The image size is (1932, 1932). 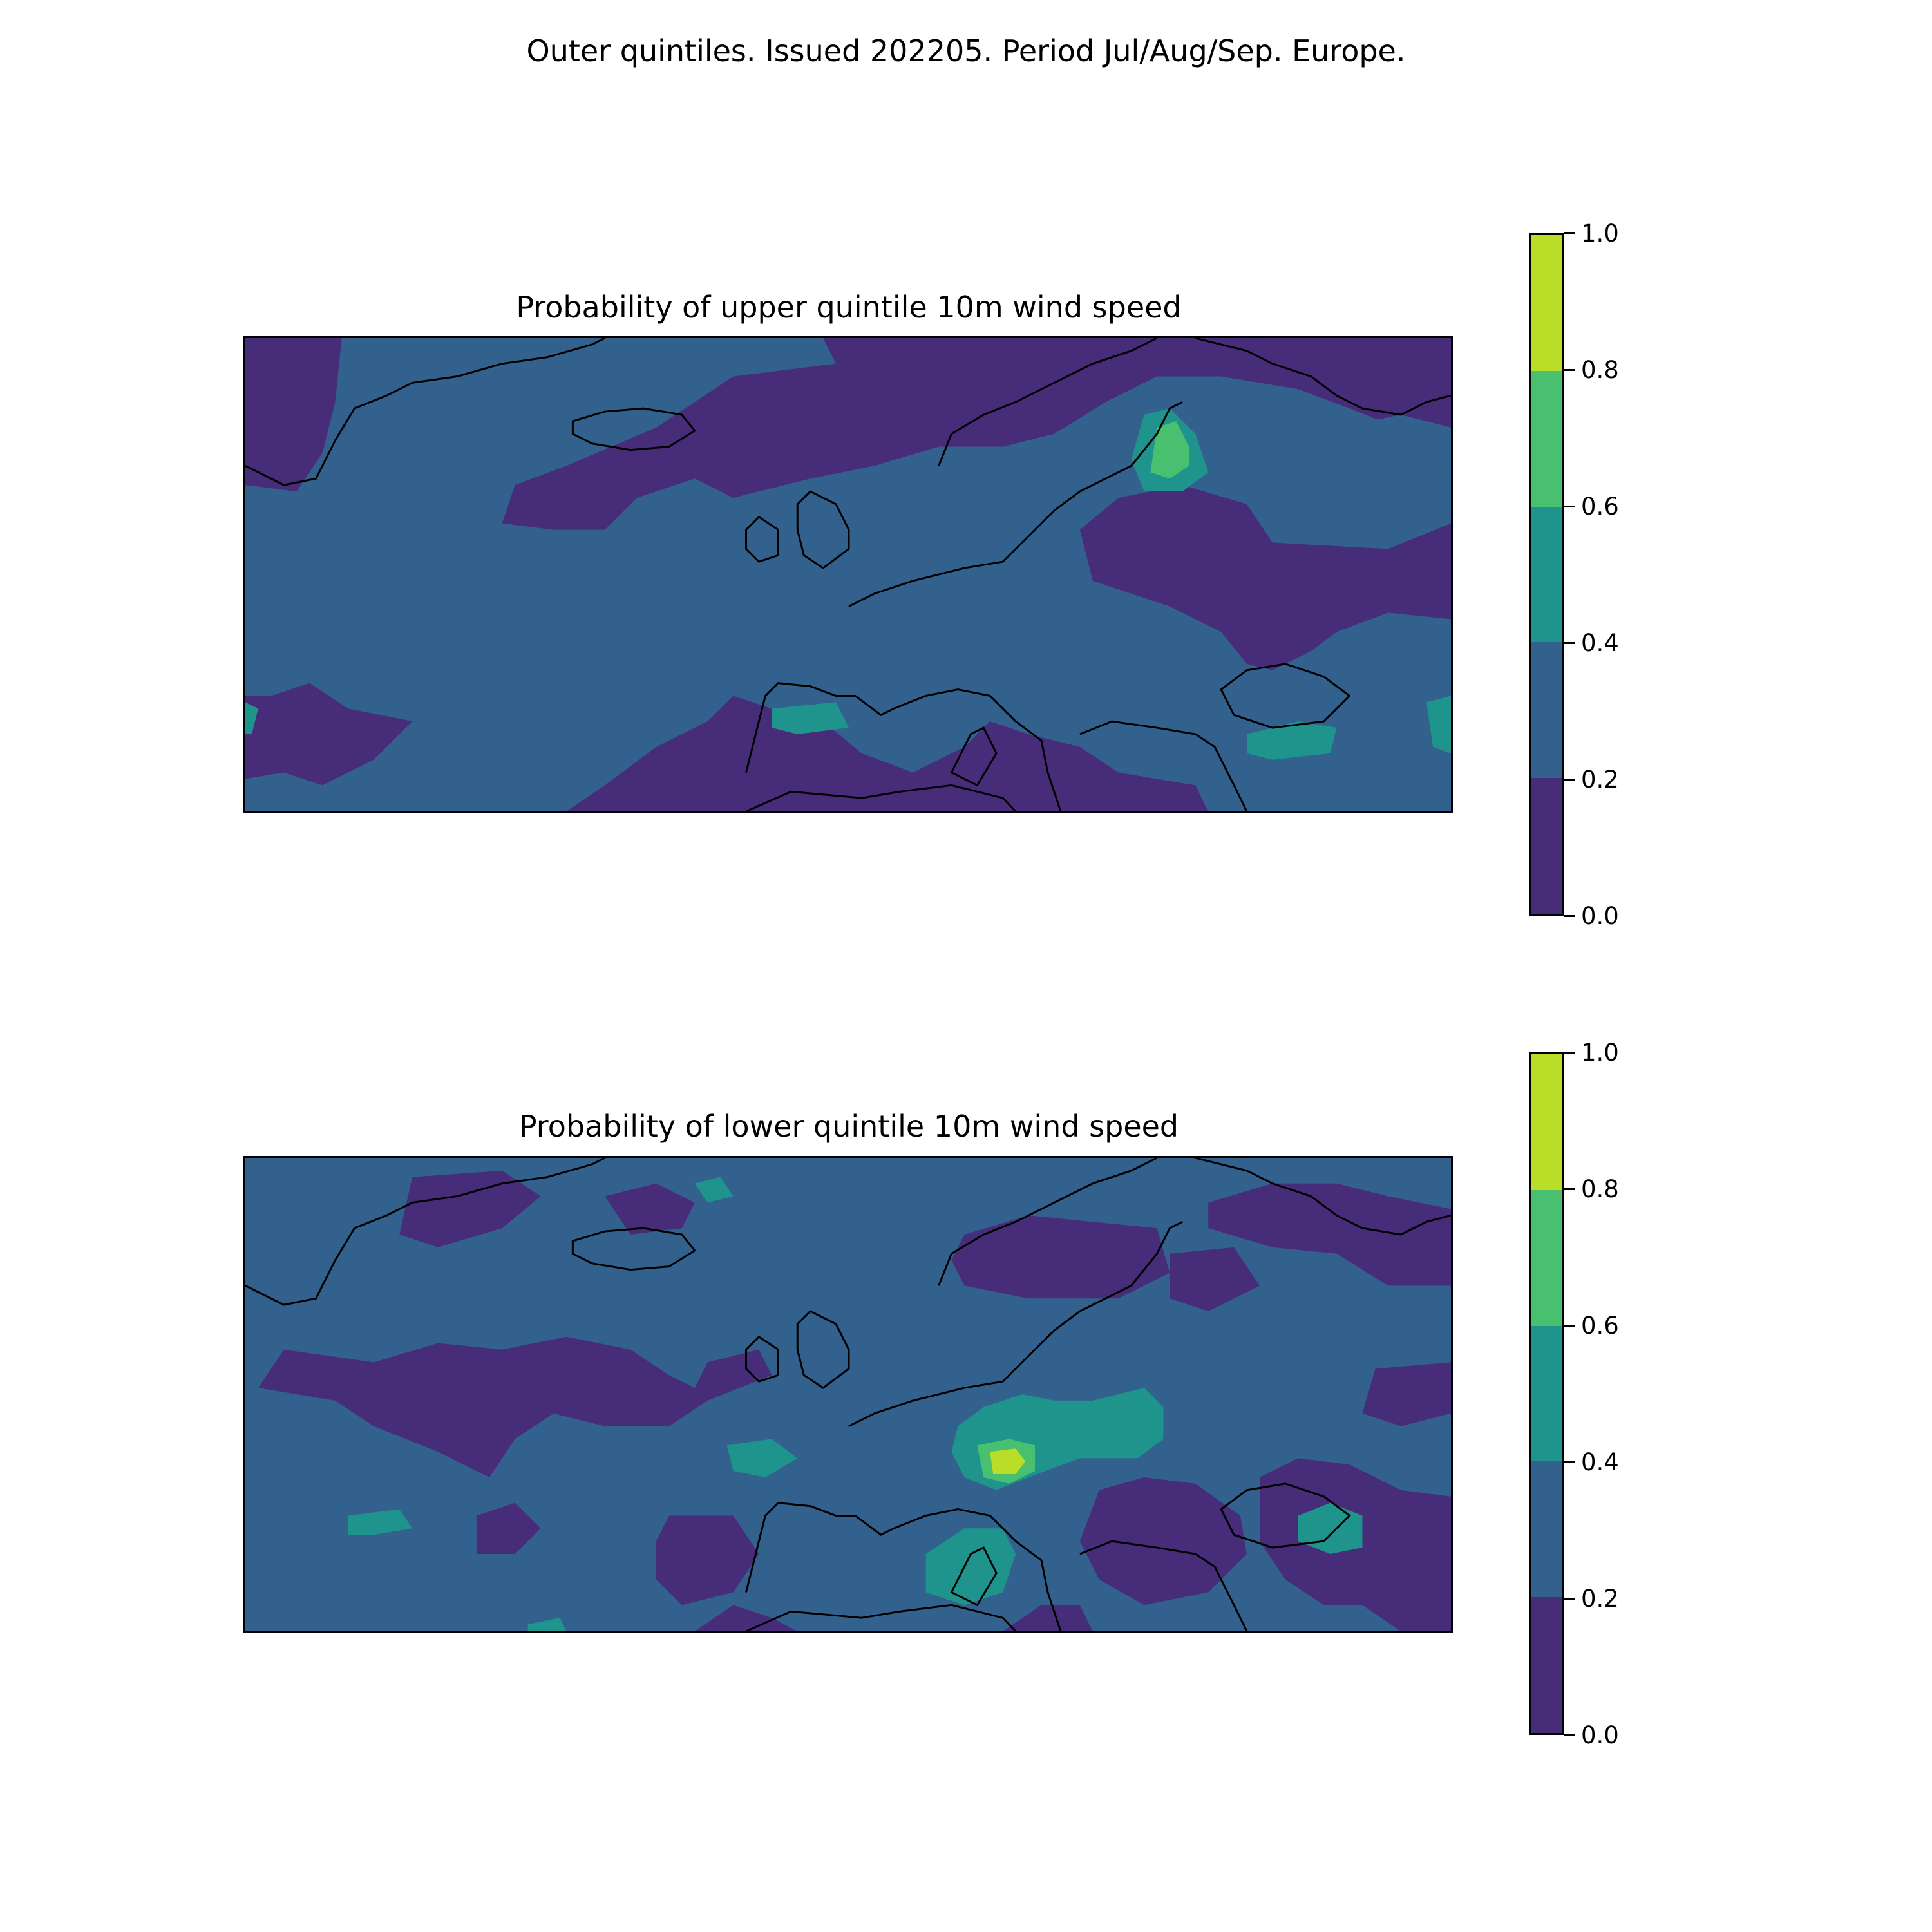 What do you see at coordinates (1600, 1599) in the screenshot?
I see `lower-colorbar-tick: 0.2` at bounding box center [1600, 1599].